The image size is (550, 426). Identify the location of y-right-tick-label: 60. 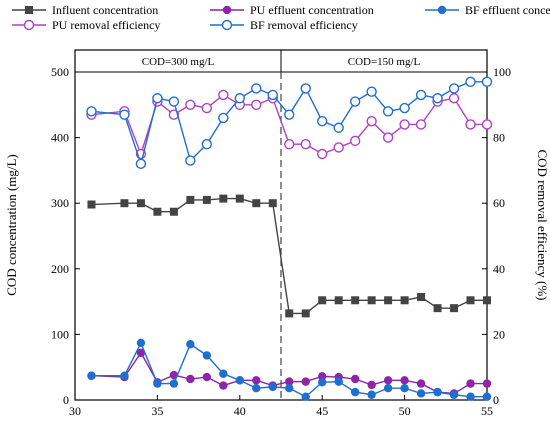
(499, 203).